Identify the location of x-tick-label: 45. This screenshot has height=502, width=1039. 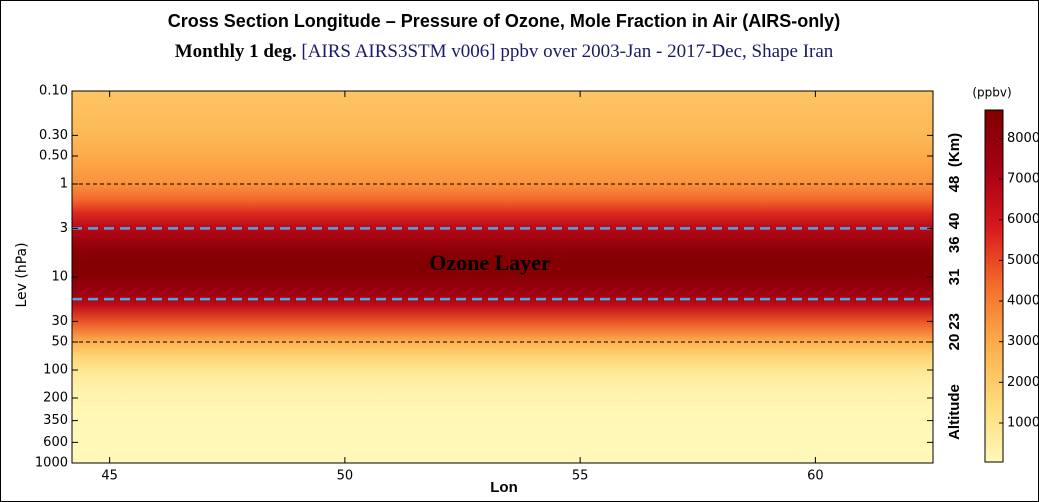
(109, 476).